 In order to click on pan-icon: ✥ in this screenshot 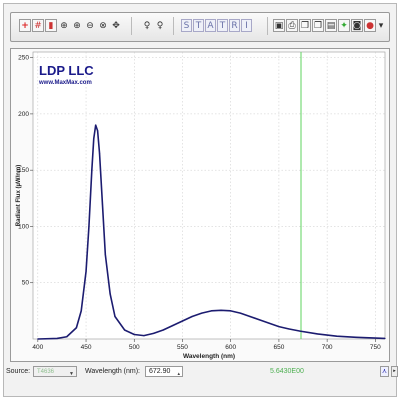, I will do `click(116, 25)`.